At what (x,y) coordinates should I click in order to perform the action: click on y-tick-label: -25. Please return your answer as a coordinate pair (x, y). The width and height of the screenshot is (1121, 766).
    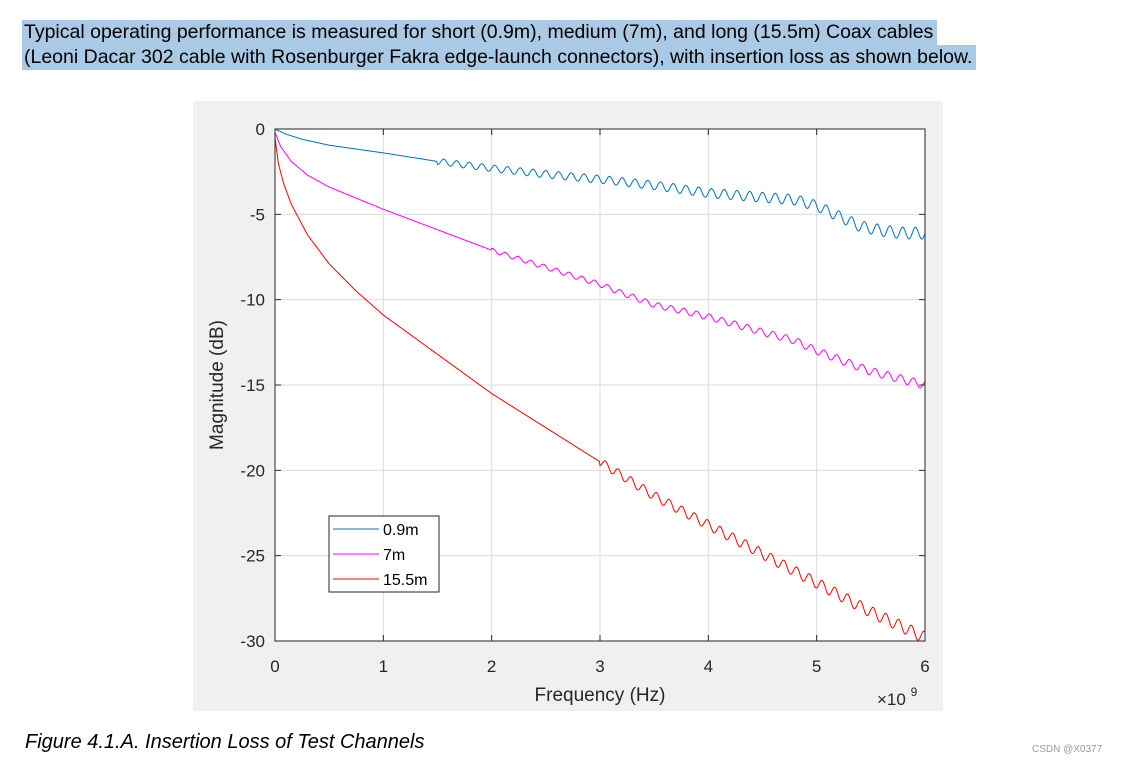
    Looking at the image, I should click on (252, 556).